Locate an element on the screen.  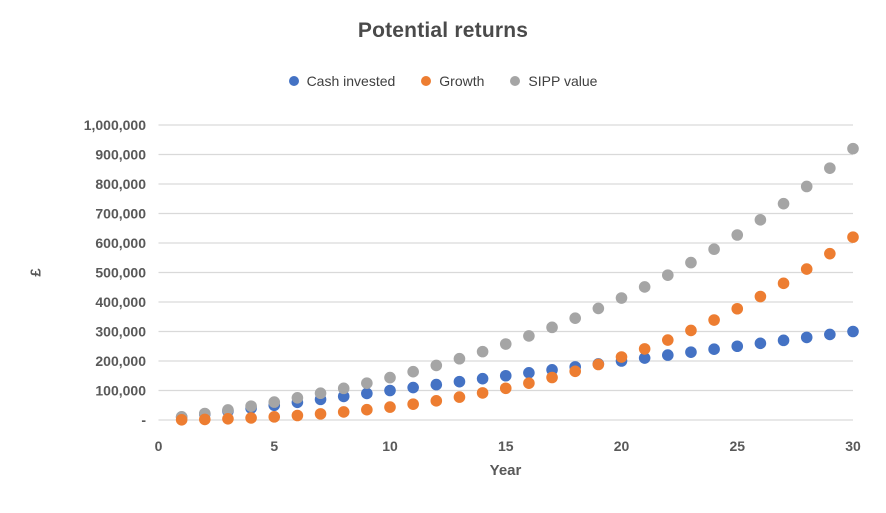
x-tick-label: 25 is located at coordinates (737, 446).